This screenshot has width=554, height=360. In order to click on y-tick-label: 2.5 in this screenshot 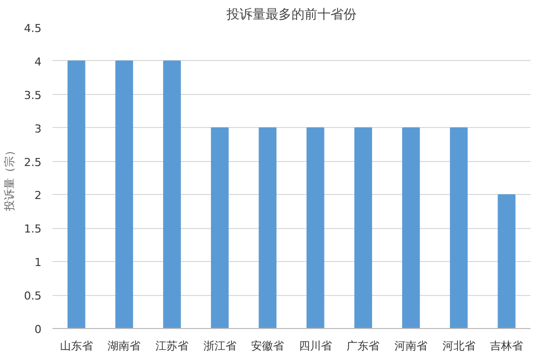, I will do `click(33, 162)`.